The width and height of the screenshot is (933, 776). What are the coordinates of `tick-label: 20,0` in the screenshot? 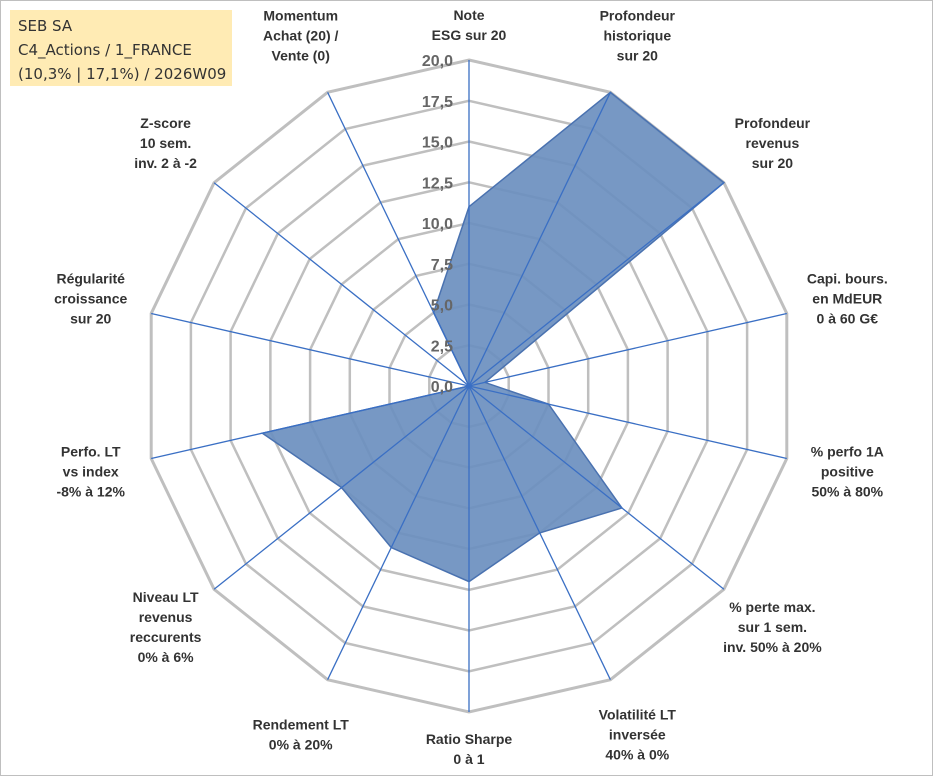 It's located at (437, 61).